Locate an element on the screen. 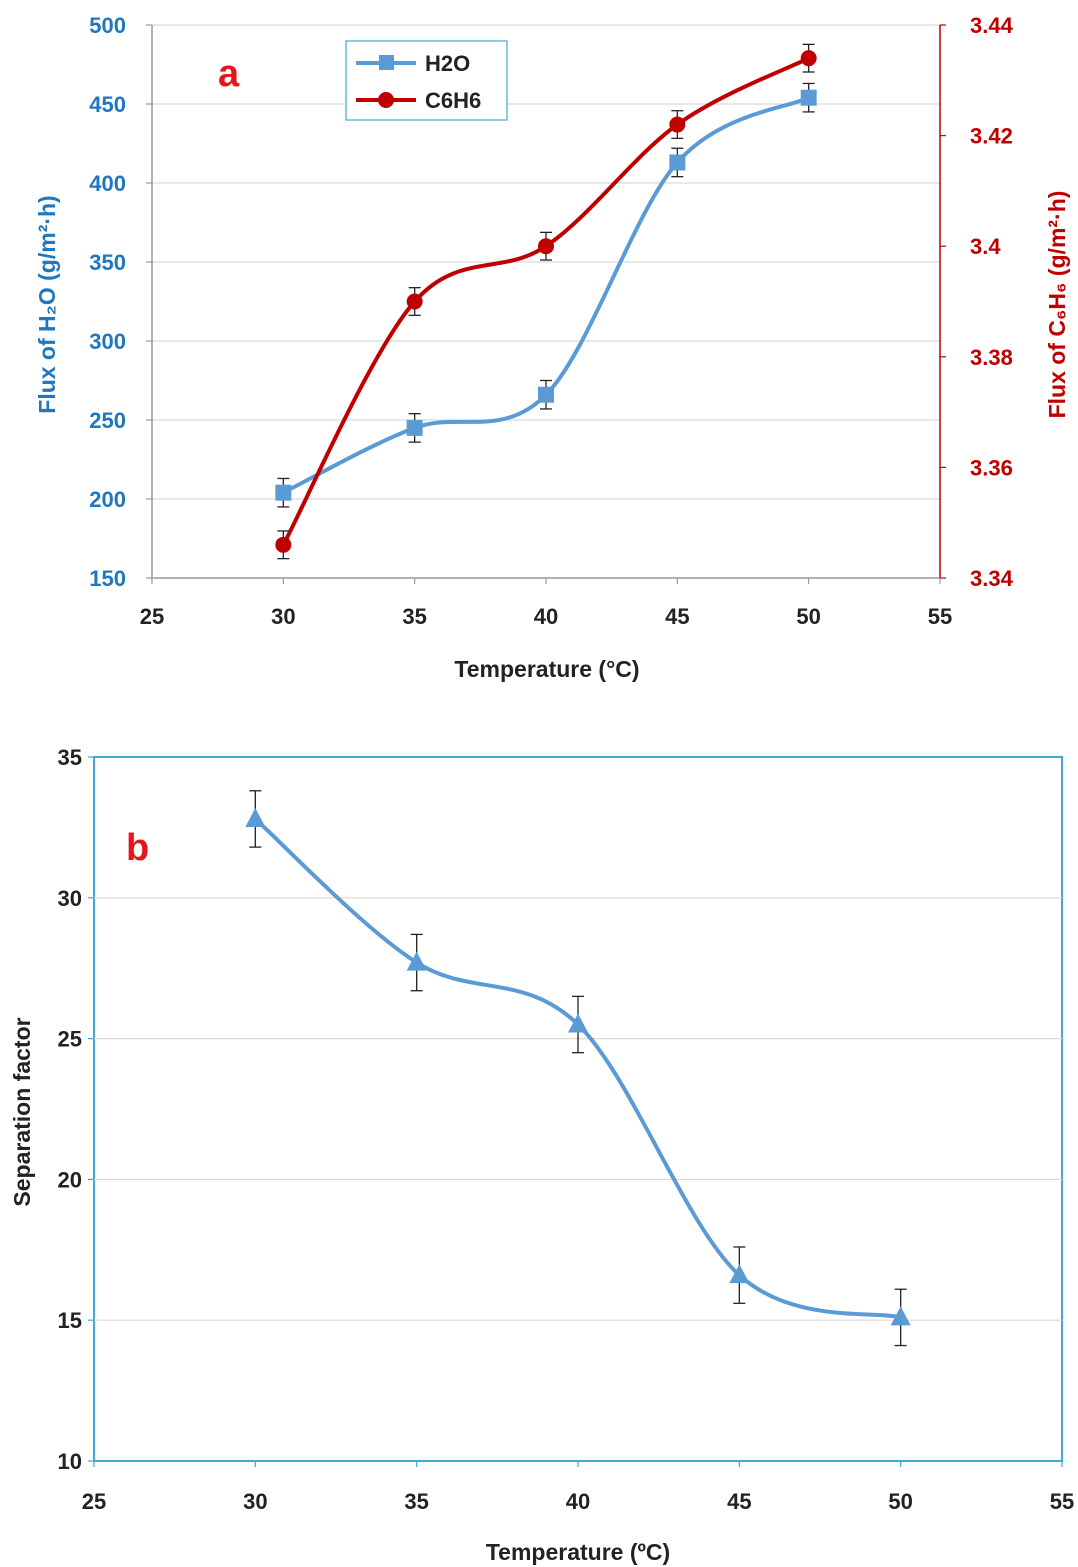  chart-a-x-axis-label: Temperature (°C) is located at coordinates (546, 669).